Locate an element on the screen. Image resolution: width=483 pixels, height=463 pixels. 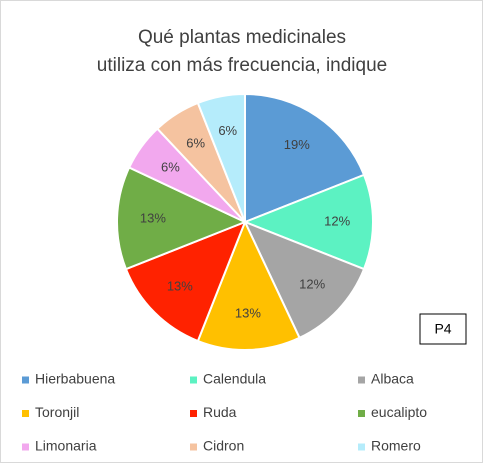
legend-label: Cidron is located at coordinates (223, 446).